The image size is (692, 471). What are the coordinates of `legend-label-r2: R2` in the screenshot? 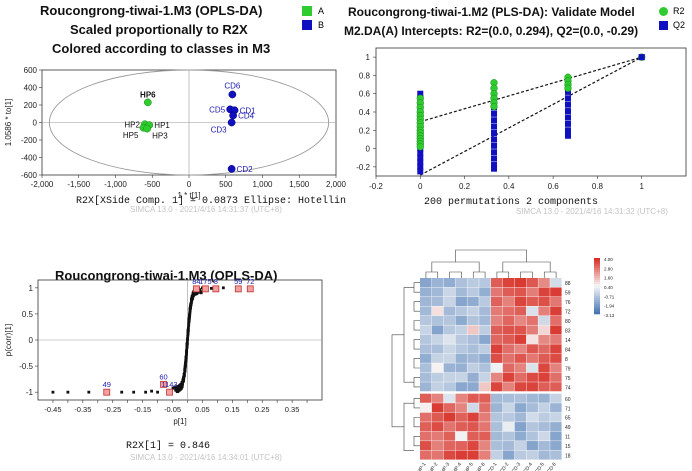 It's located at (679, 11).